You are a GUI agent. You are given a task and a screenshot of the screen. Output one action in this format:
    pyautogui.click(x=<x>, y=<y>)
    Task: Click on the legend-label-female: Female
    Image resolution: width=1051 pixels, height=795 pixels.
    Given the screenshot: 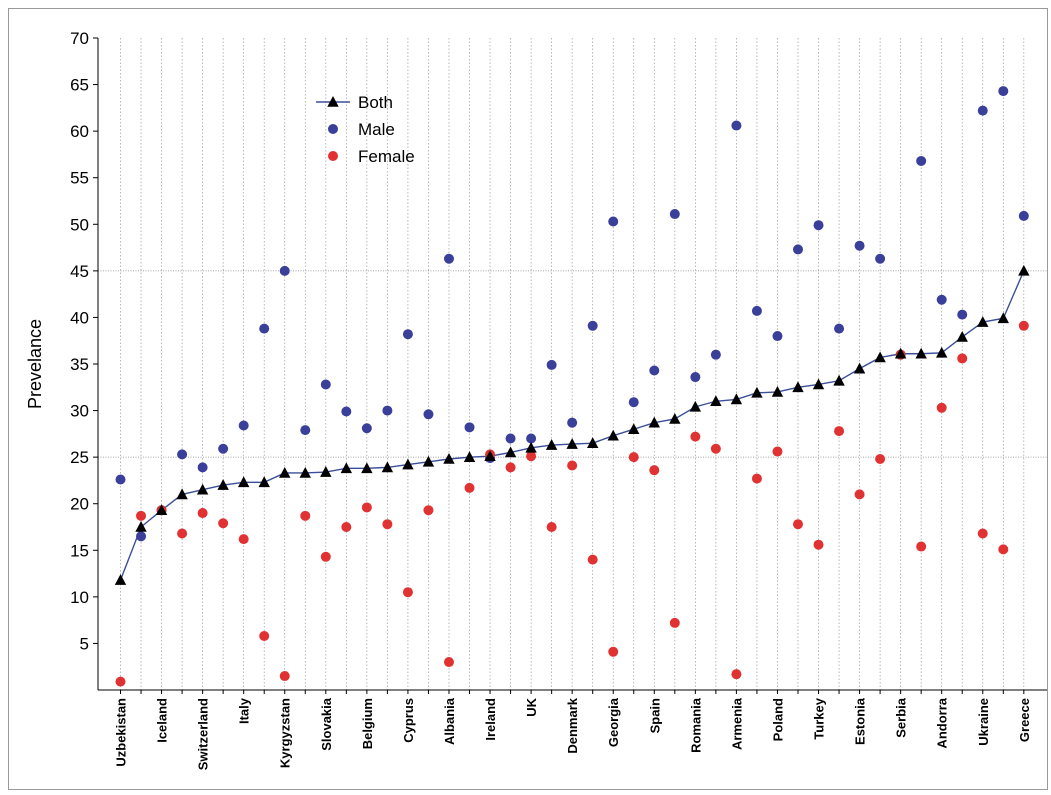 What is the action you would take?
    pyautogui.click(x=386, y=156)
    